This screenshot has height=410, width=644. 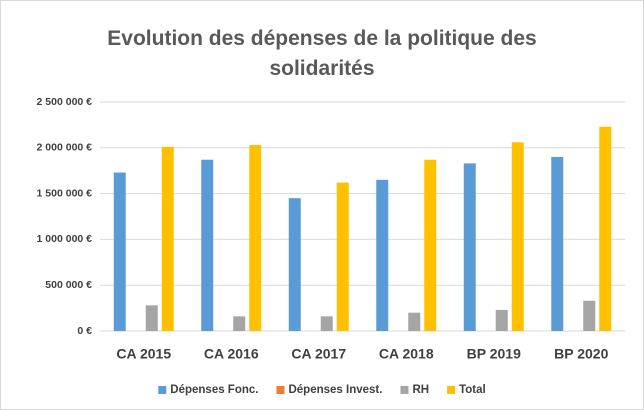 What do you see at coordinates (65, 102) in the screenshot?
I see `y-tick-label: 2 500 000 €` at bounding box center [65, 102].